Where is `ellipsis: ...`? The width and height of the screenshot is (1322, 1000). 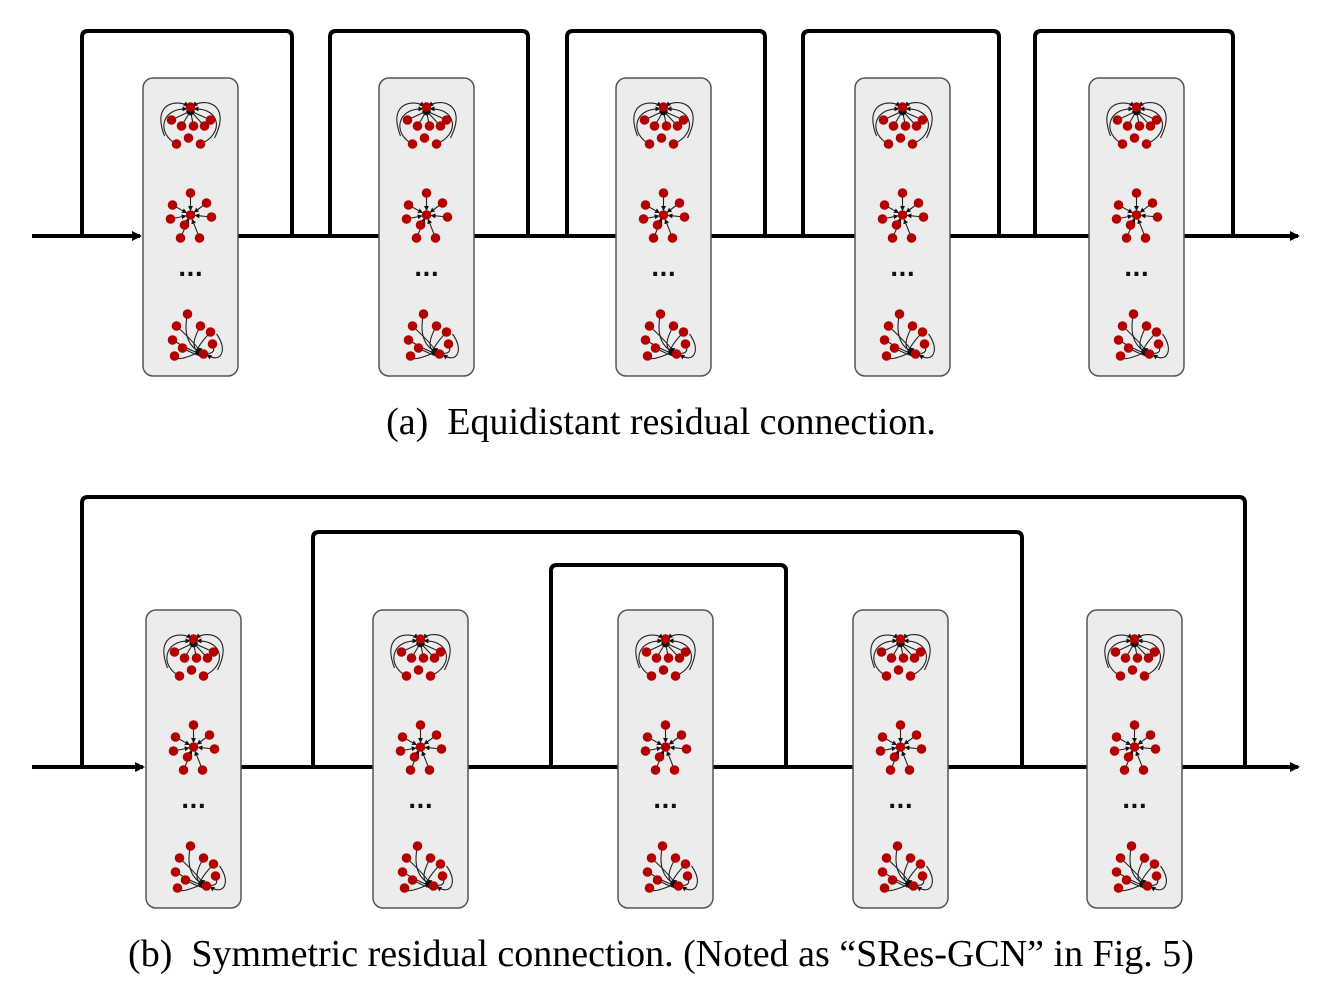
ellipsis: ... is located at coordinates (665, 801).